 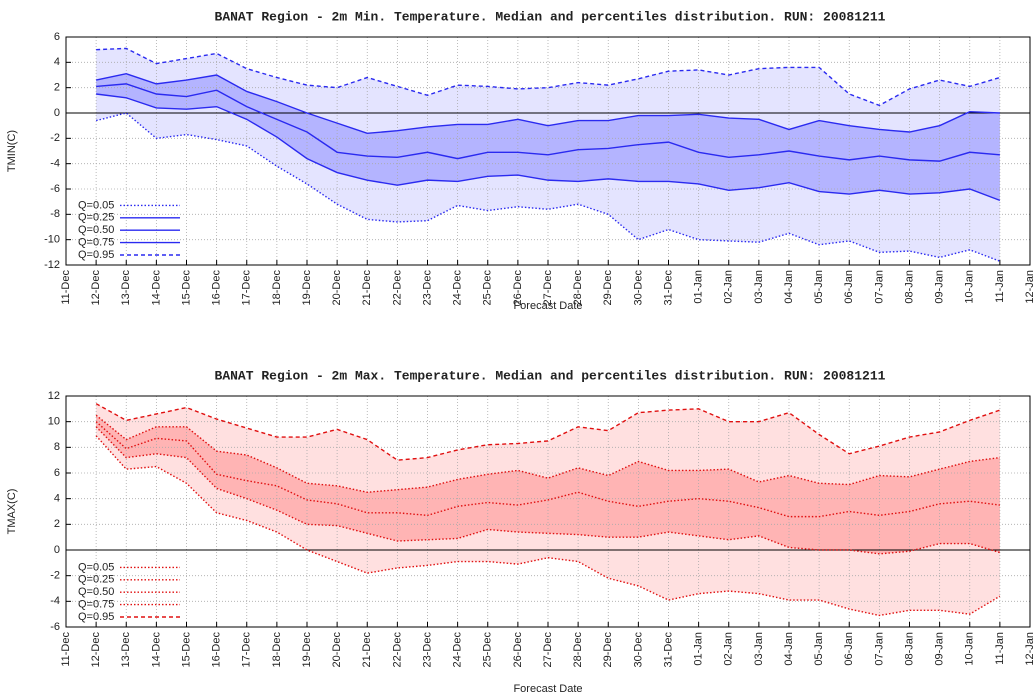 I want to click on x-tick-label: 20-Dec, so click(x=337, y=650).